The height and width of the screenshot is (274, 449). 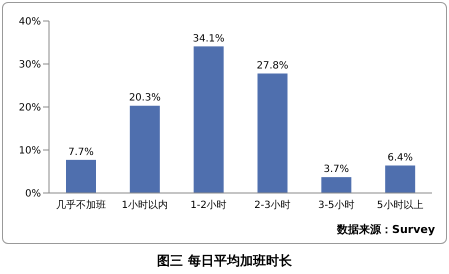 What do you see at coordinates (208, 205) in the screenshot?
I see `x-tick-label: 1-2小时` at bounding box center [208, 205].